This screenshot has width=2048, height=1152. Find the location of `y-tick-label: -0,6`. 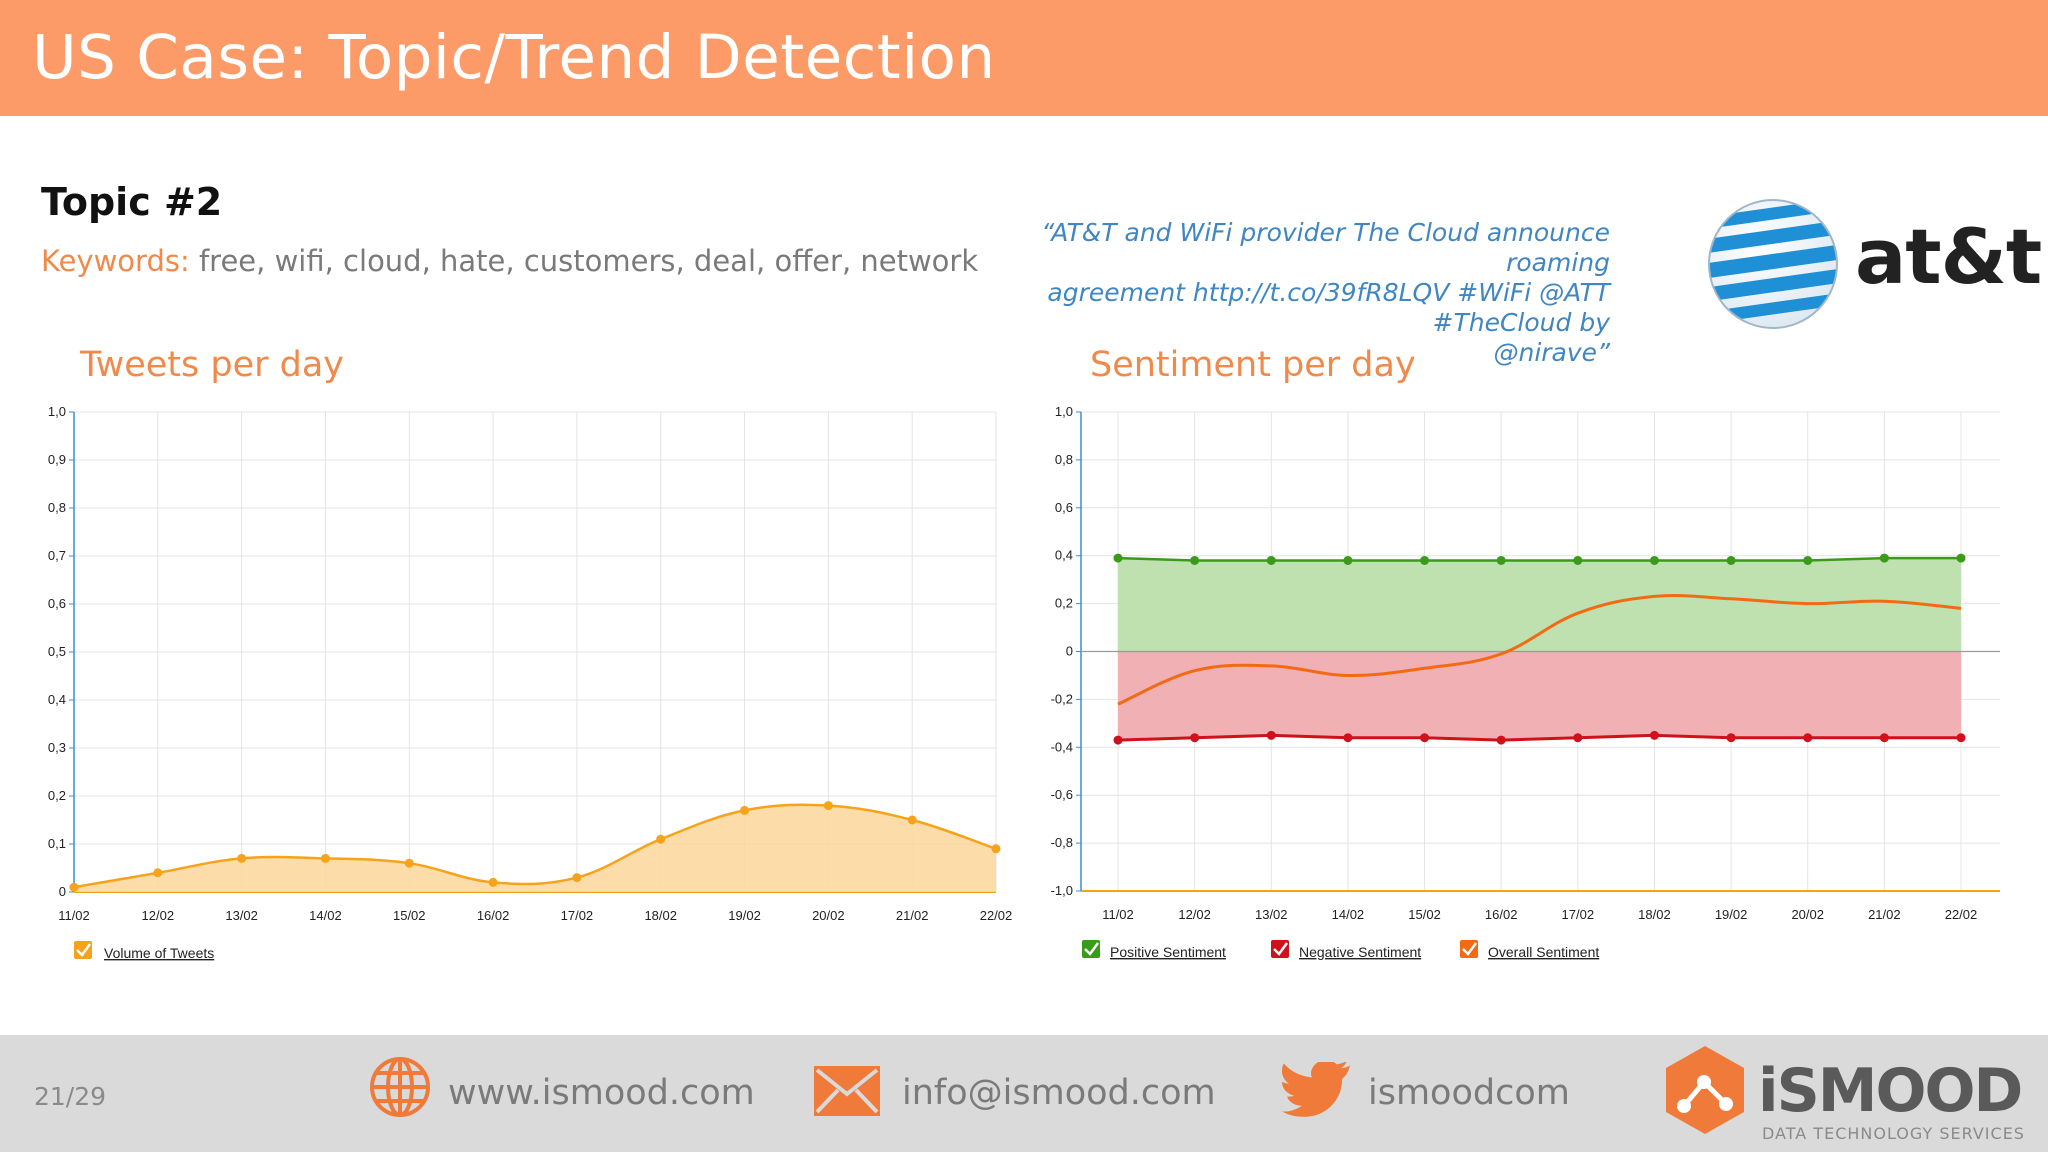

y-tick-label: -0,6 is located at coordinates (1062, 794).